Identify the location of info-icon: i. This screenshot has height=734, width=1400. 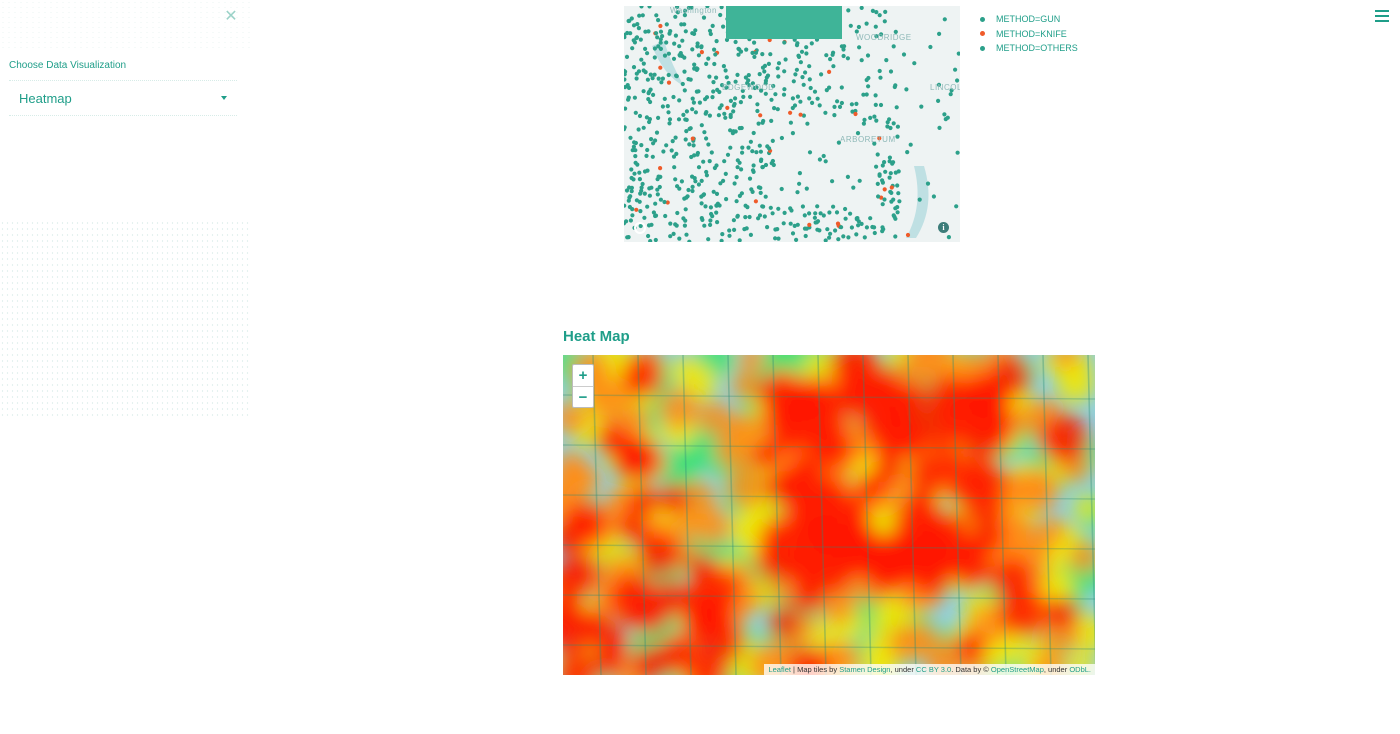
(943, 227).